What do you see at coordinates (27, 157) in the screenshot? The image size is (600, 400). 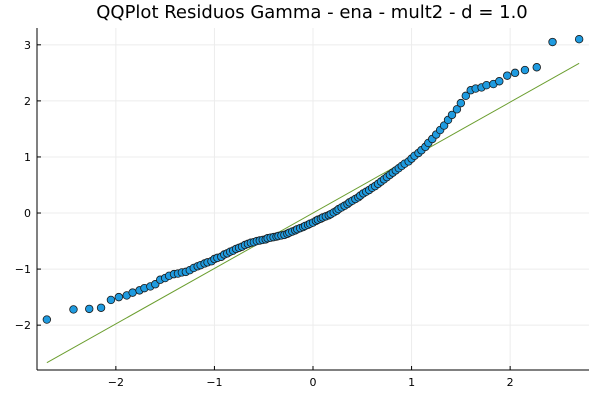 I see `y-tick-label: 1` at bounding box center [27, 157].